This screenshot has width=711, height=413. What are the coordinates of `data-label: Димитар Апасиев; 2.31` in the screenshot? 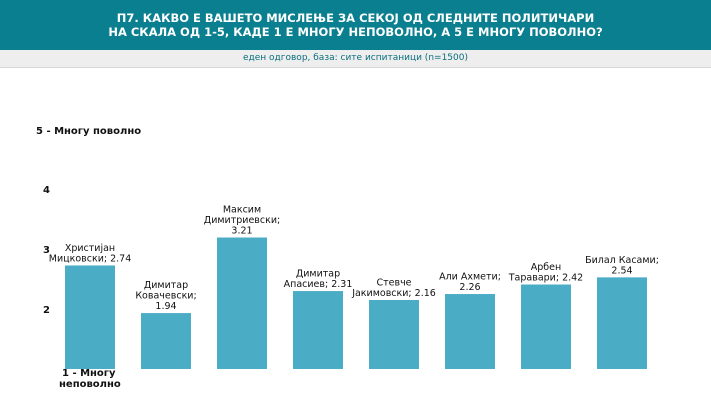 It's located at (318, 280).